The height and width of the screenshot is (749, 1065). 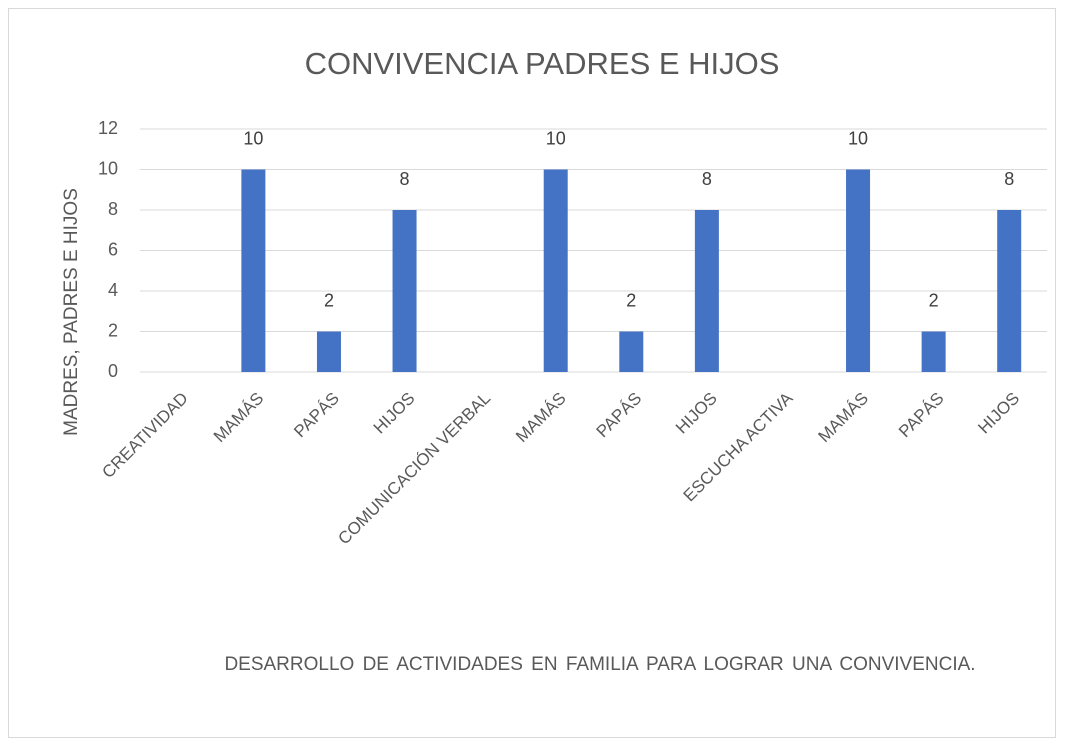 What do you see at coordinates (113, 209) in the screenshot?
I see `y-tick-label: 8` at bounding box center [113, 209].